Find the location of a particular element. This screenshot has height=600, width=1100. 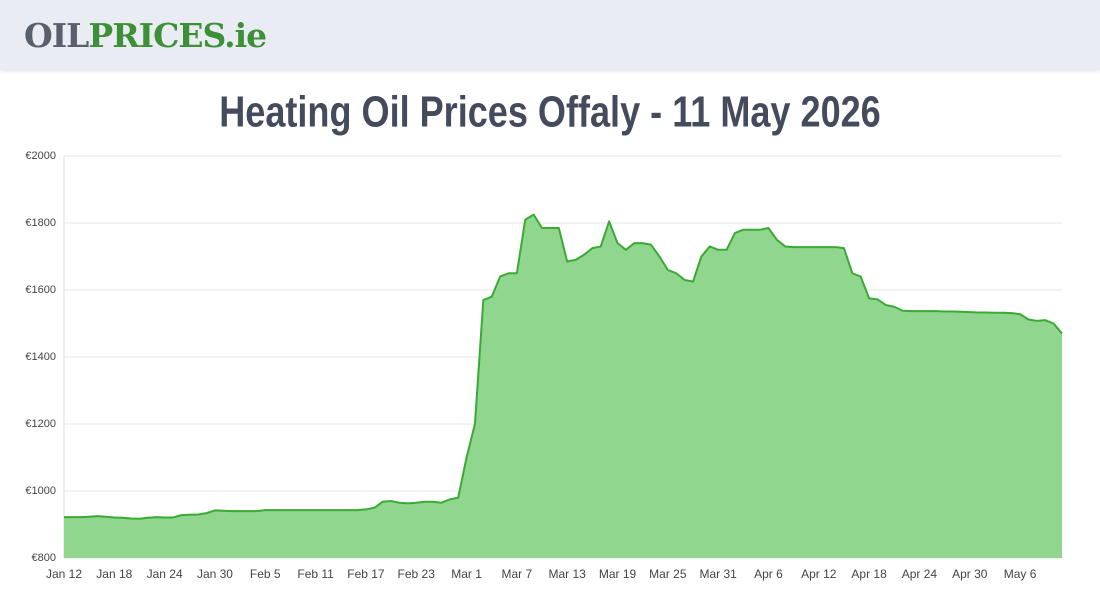

logo-text: PRICES is located at coordinates (156, 35).